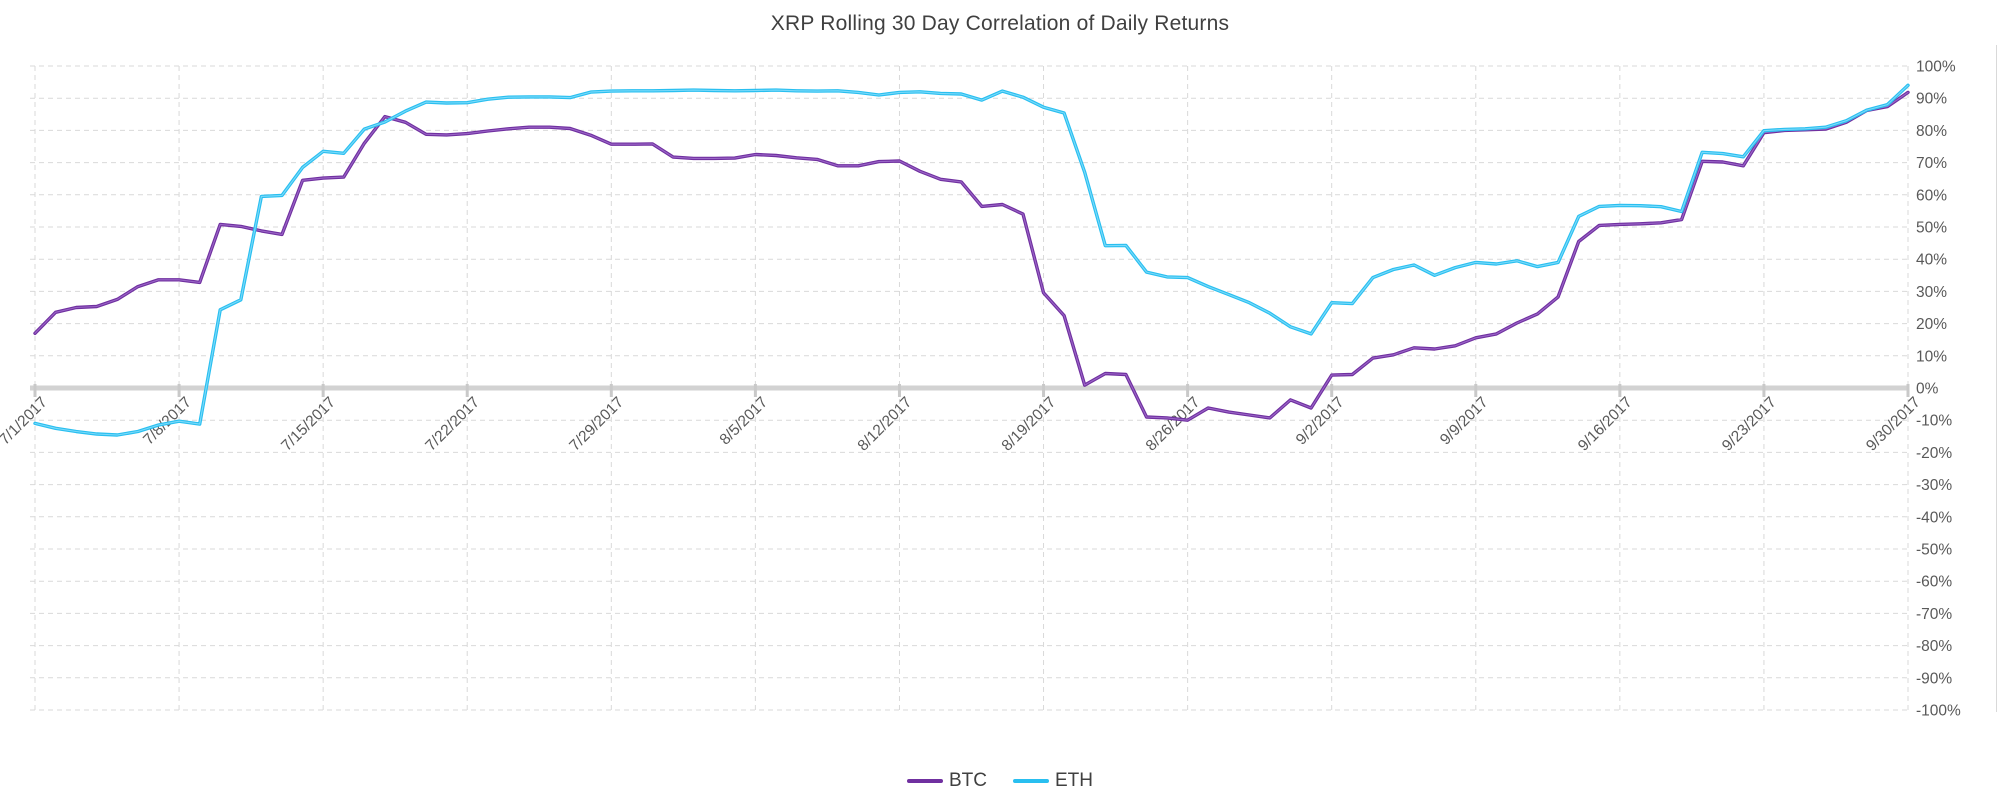 The image size is (2000, 809). What do you see at coordinates (1031, 781) in the screenshot?
I see `eth-line-swatch-icon` at bounding box center [1031, 781].